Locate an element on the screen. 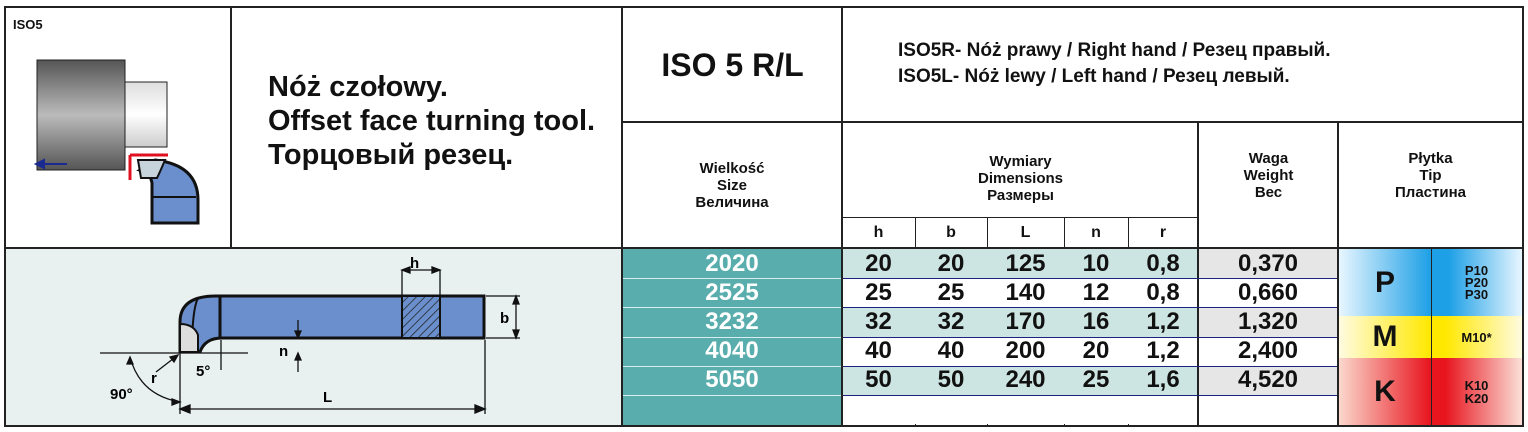  title-pl: Nóż czołowy. is located at coordinates (358, 87).